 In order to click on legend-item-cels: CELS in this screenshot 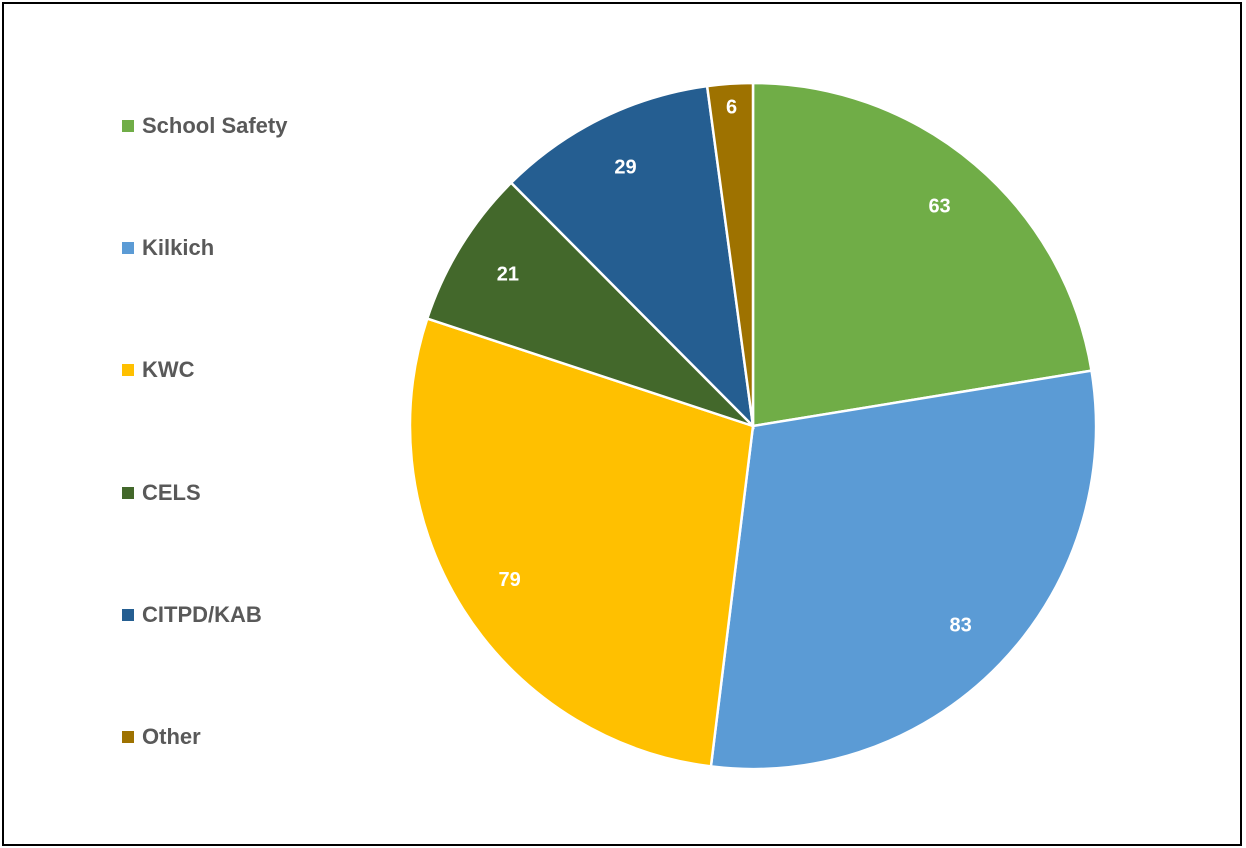, I will do `click(161, 493)`.